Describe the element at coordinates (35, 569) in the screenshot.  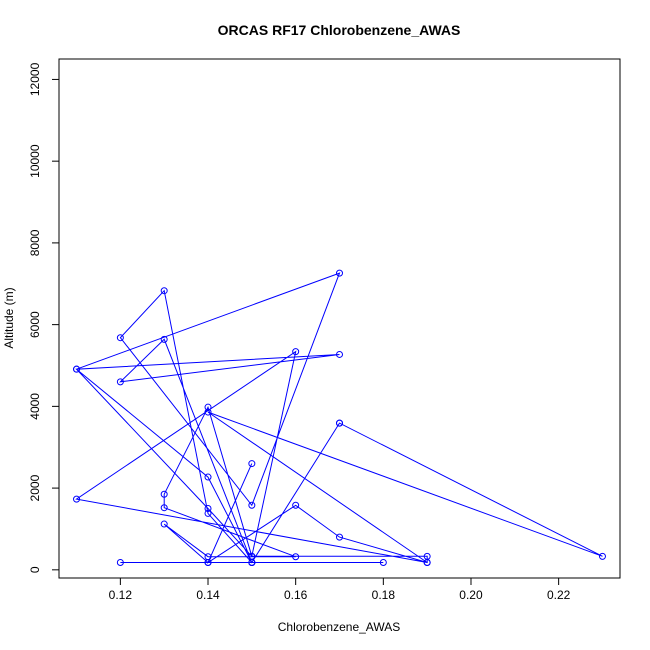
I see `y-tick-label: 0` at that location.